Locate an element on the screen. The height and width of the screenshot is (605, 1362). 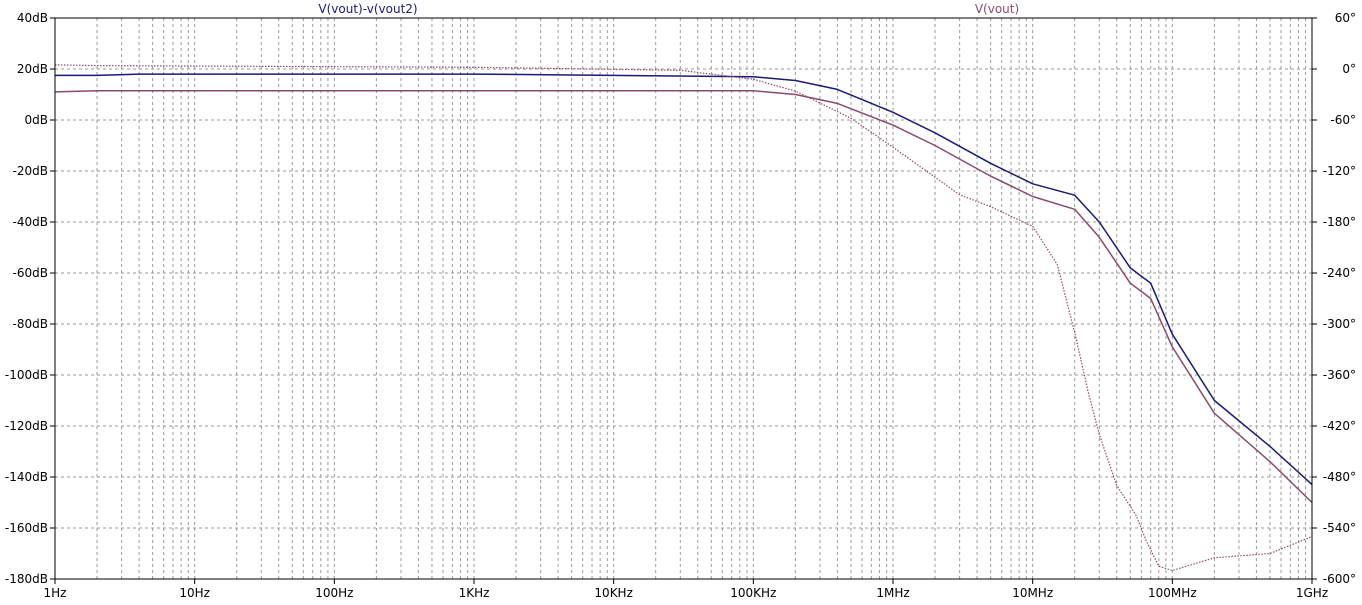
x-tick-label: 1KHz is located at coordinates (474, 593).